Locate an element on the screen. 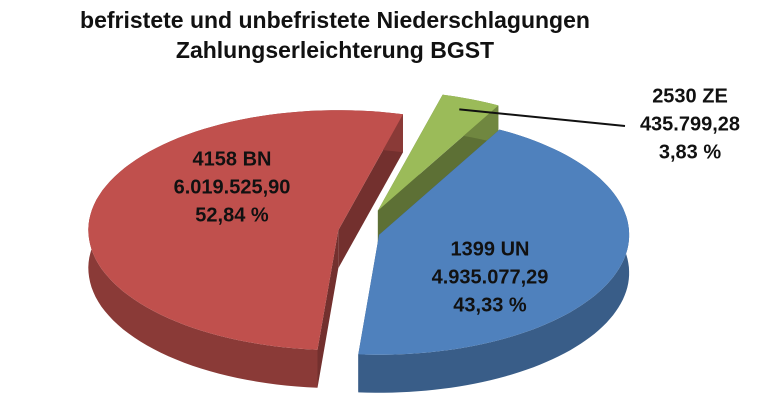 The height and width of the screenshot is (406, 766). slice-label: 2530 ZE is located at coordinates (690, 96).